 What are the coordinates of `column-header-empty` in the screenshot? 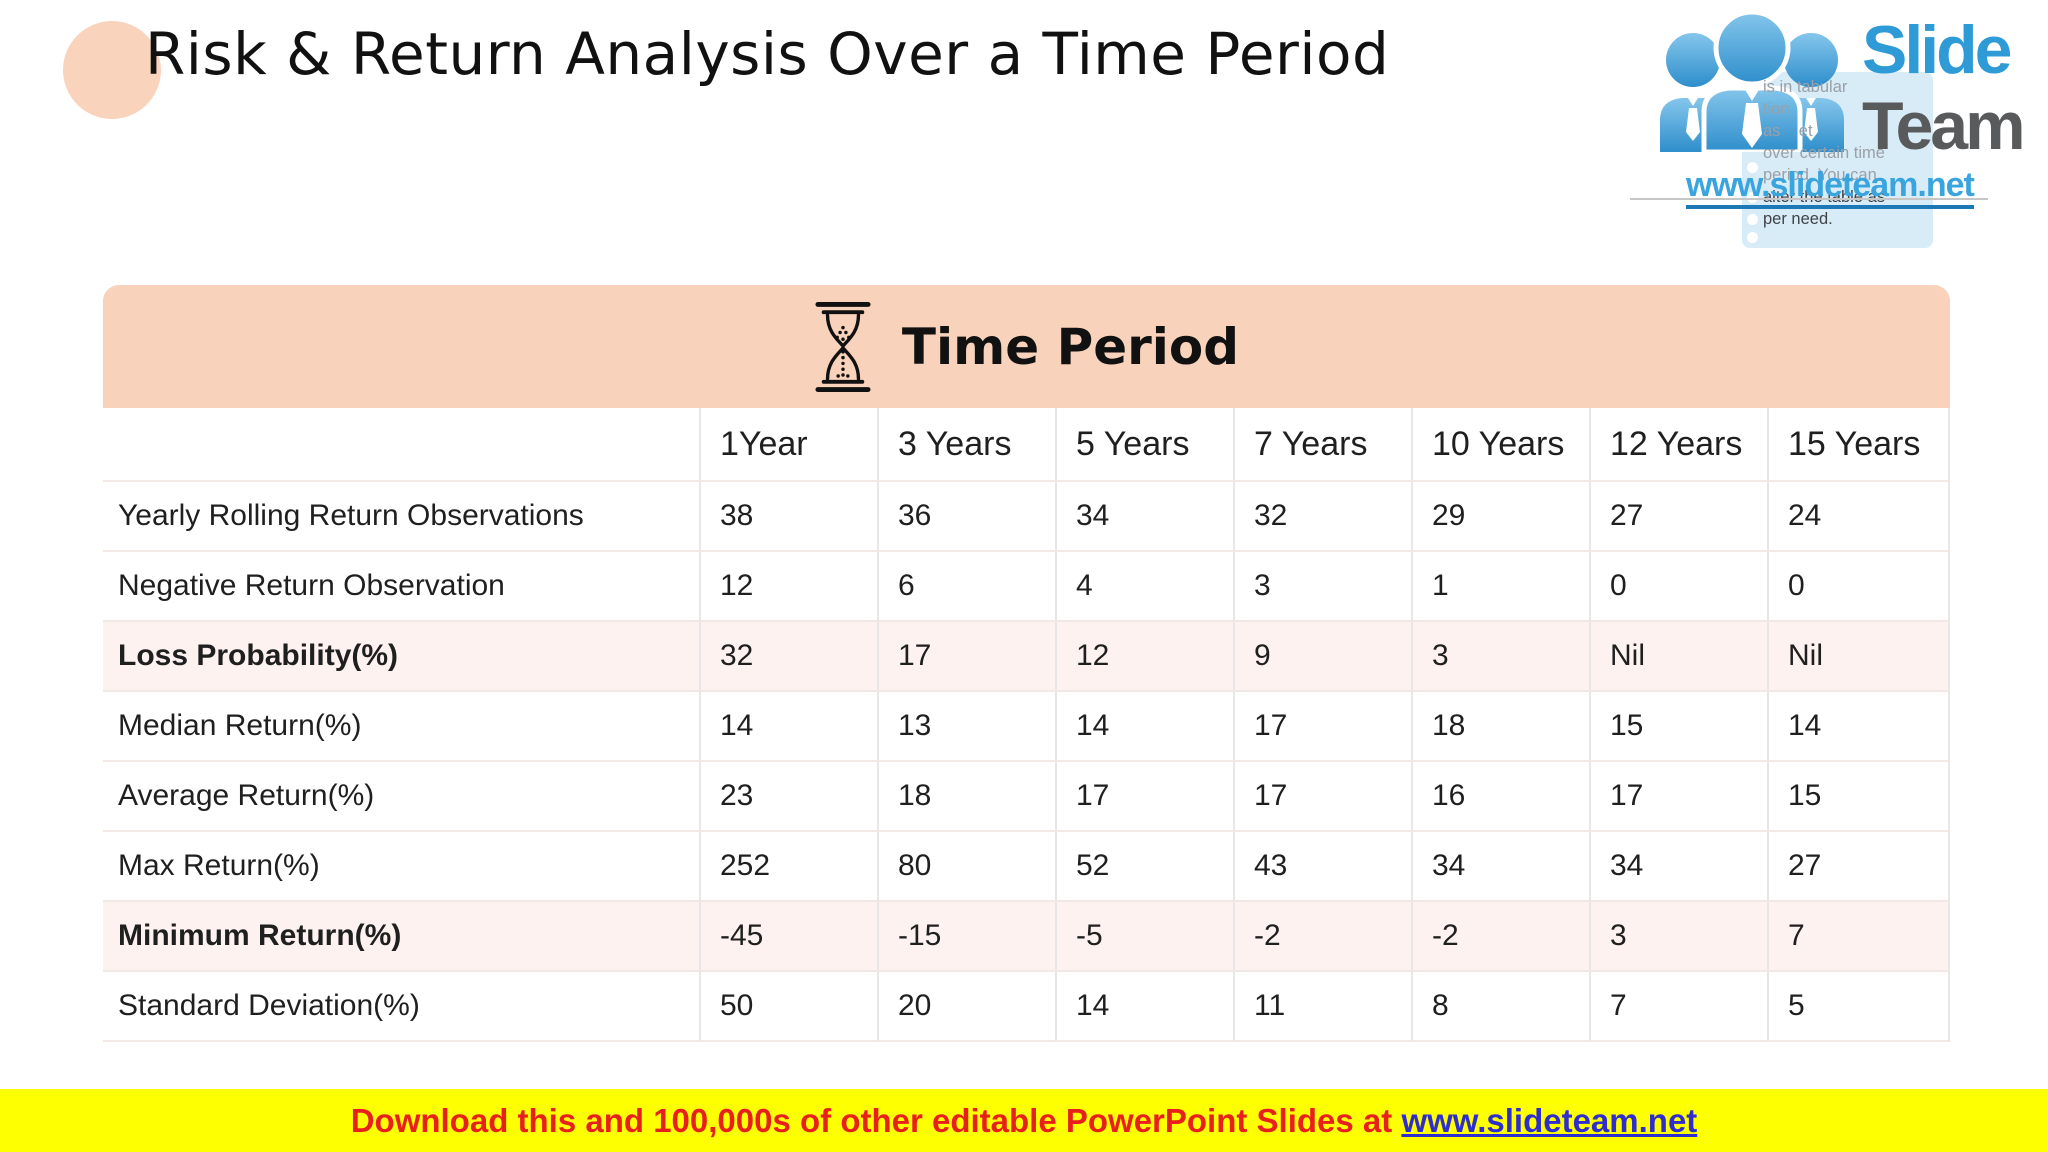 It's located at (401, 445).